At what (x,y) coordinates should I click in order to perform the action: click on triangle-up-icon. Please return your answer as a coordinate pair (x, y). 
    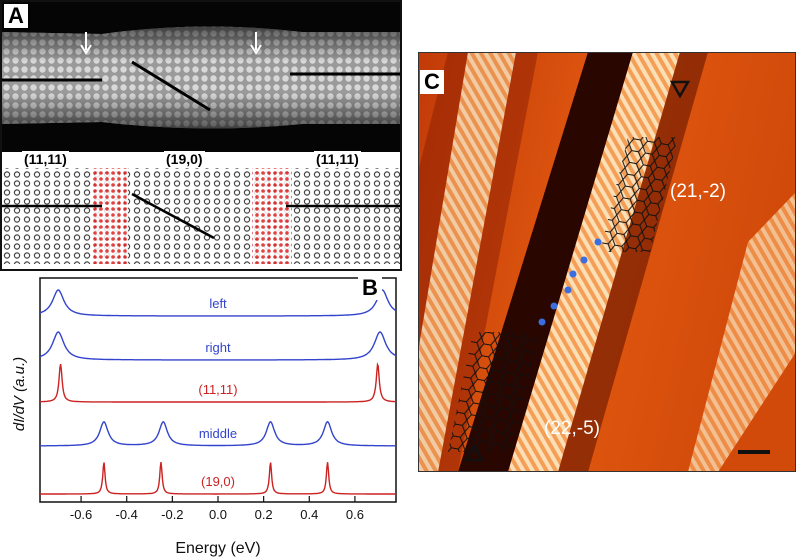
    Looking at the image, I should click on (474, 452).